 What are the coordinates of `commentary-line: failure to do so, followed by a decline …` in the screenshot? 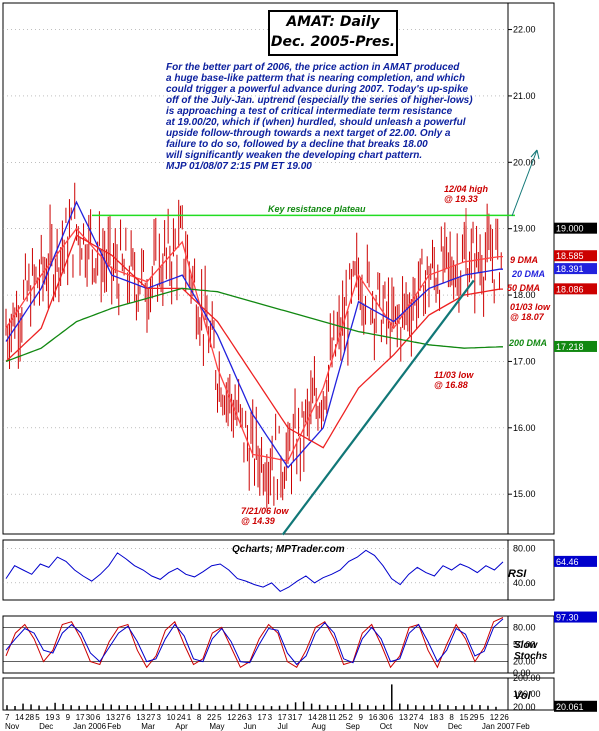 It's located at (297, 144).